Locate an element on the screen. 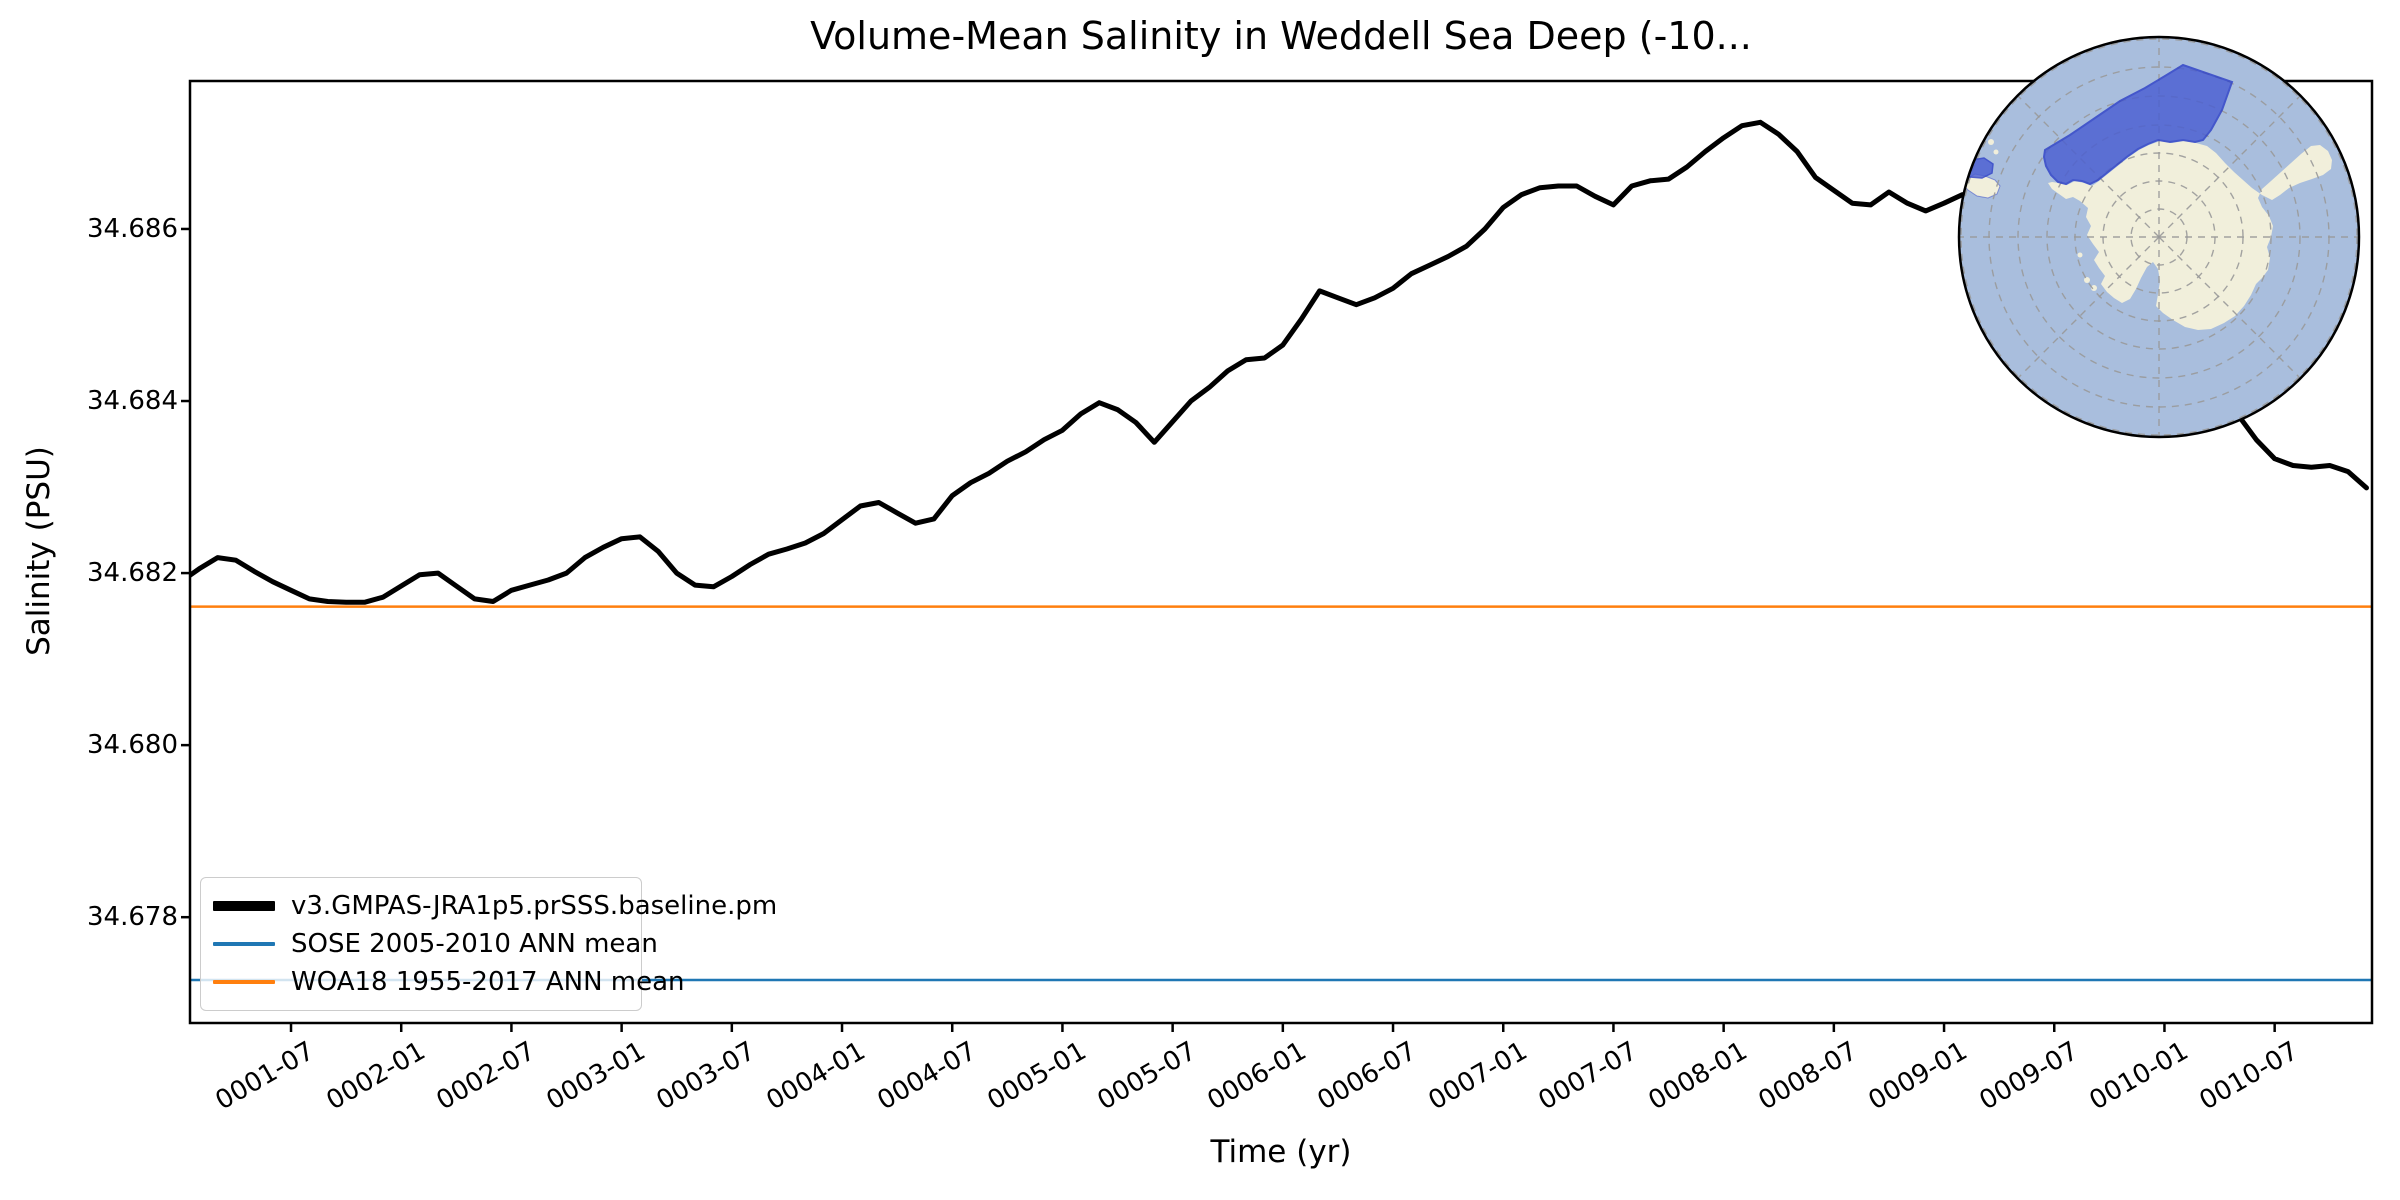 The image size is (2400, 1200). x-axis-label: Time (yr) is located at coordinates (1281, 1152).